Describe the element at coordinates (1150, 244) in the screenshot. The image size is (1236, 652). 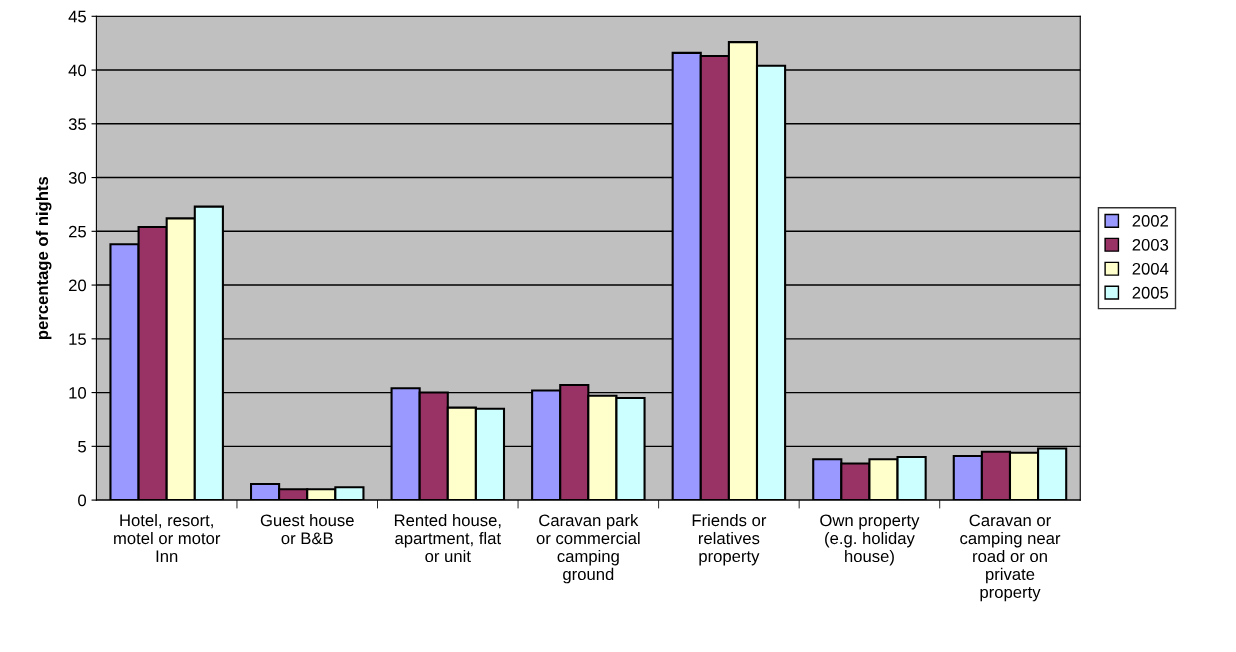
I see `legend-label: 2003` at that location.